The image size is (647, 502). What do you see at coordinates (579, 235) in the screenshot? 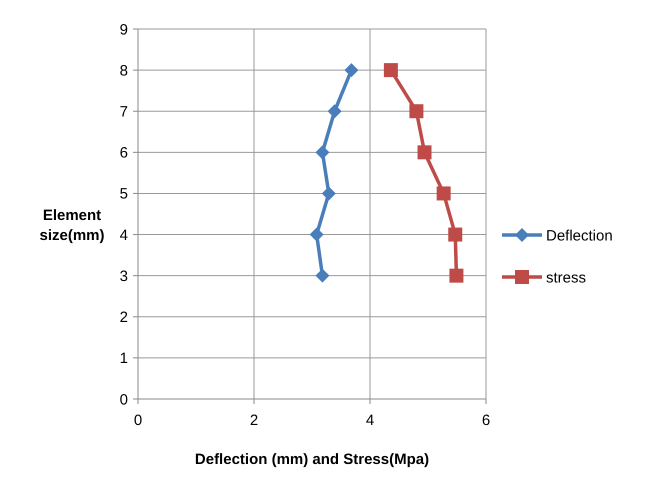
I see `legend-label: Deflection` at bounding box center [579, 235].